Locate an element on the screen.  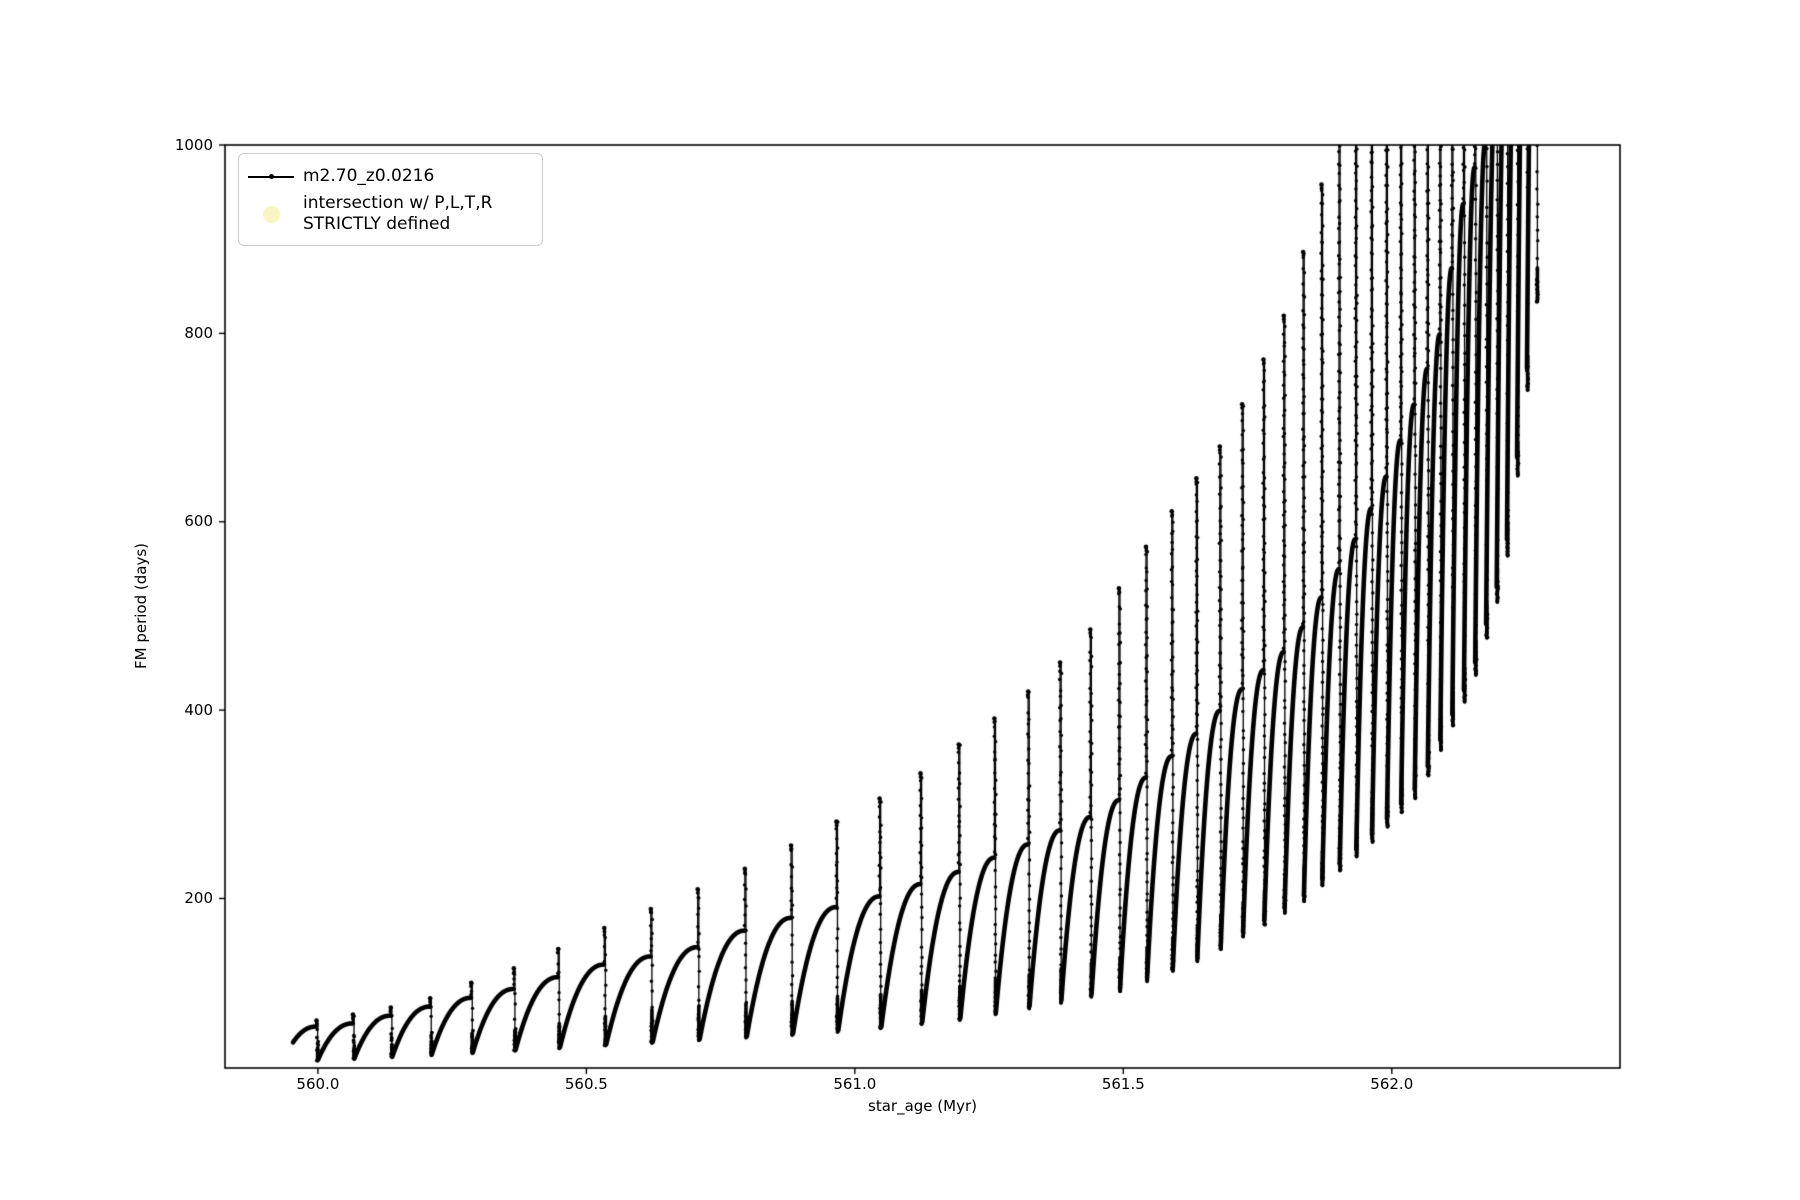
y-tick-label: 800 is located at coordinates (198, 332).